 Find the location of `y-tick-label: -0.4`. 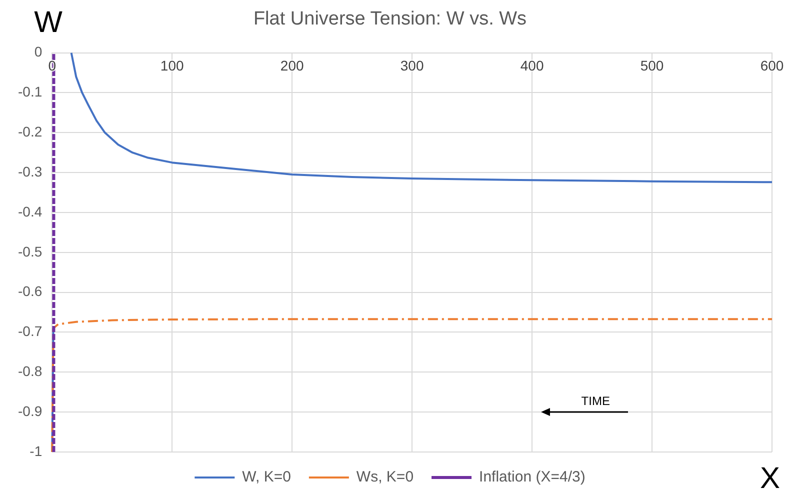

y-tick-label: -0.4 is located at coordinates (30, 211).